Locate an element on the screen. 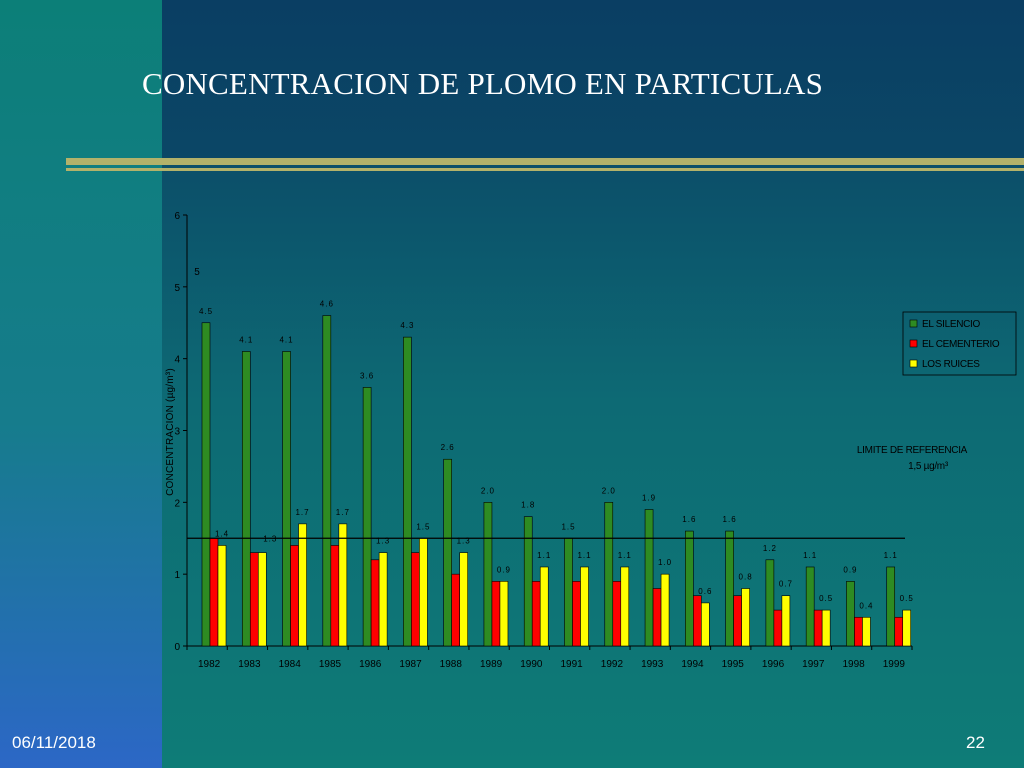 This screenshot has height=768, width=1024. x-tick-label: 1992 is located at coordinates (612, 664).